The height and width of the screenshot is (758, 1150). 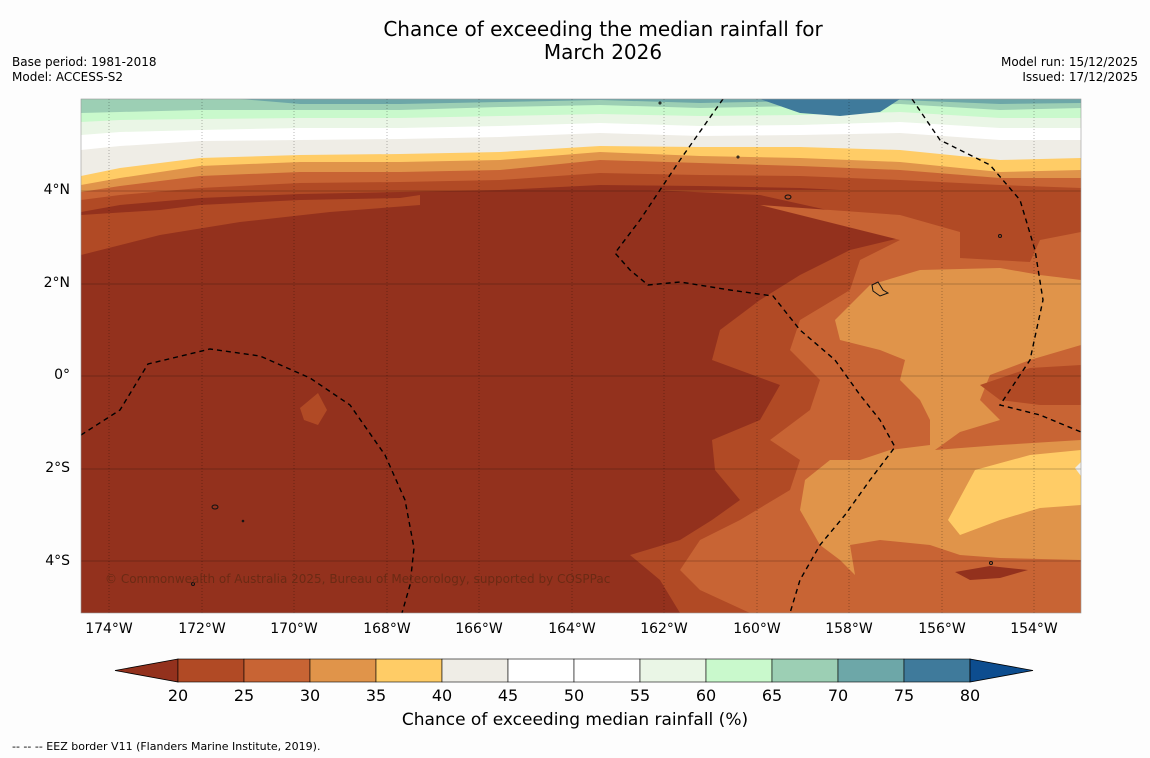 What do you see at coordinates (146, 670) in the screenshot?
I see `colorbar-extend-low` at bounding box center [146, 670].